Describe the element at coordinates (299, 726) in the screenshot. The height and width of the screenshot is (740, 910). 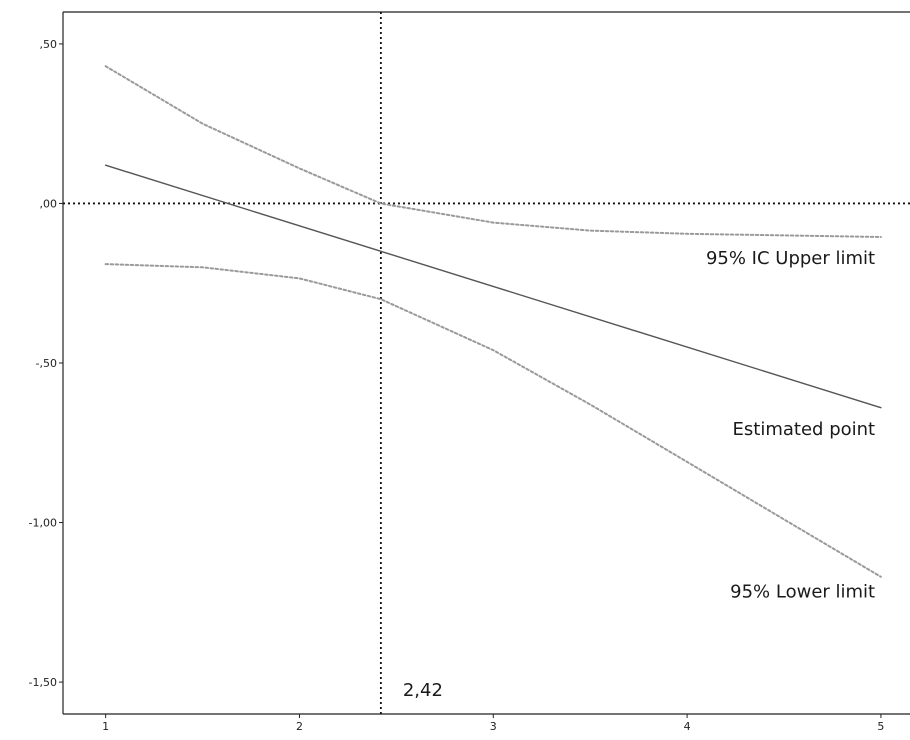
I see `x-tick-label: 2` at that location.